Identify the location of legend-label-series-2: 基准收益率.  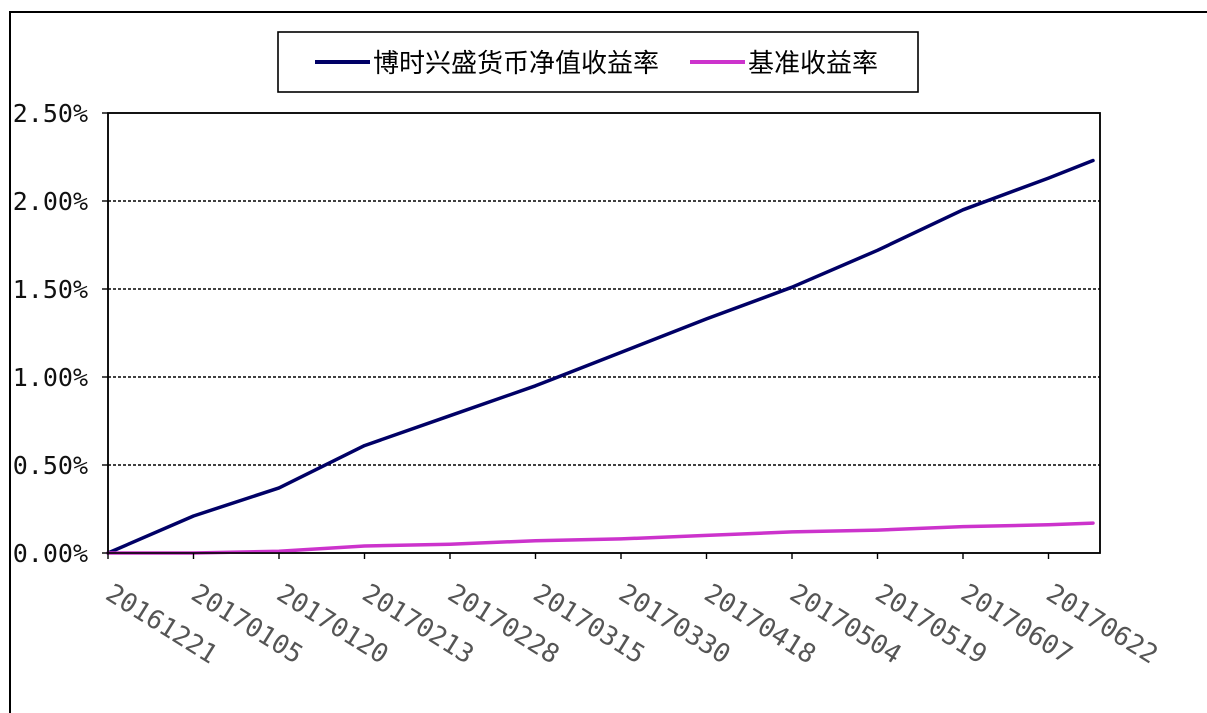
(813, 64).